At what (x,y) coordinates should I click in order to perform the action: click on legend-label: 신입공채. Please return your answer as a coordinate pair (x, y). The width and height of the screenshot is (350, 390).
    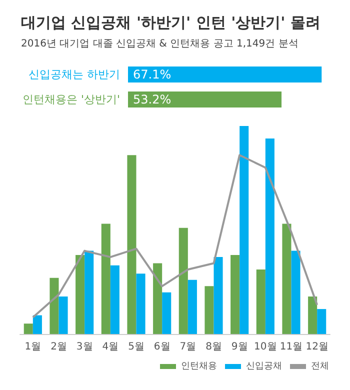
    Looking at the image, I should click on (264, 367).